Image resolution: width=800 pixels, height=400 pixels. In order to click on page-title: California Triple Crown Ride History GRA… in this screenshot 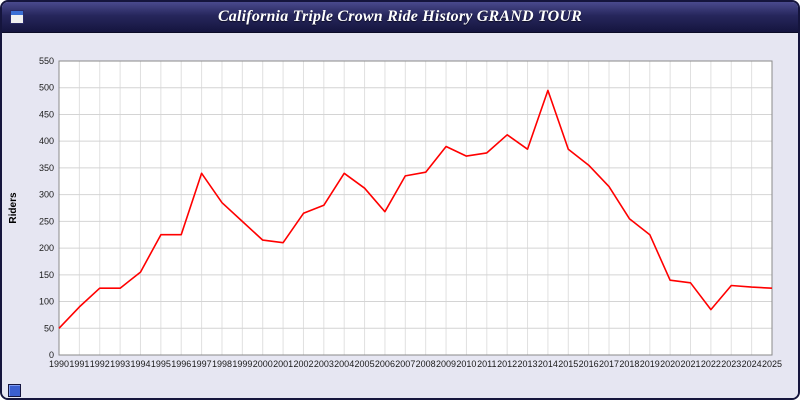, I will do `click(400, 16)`.